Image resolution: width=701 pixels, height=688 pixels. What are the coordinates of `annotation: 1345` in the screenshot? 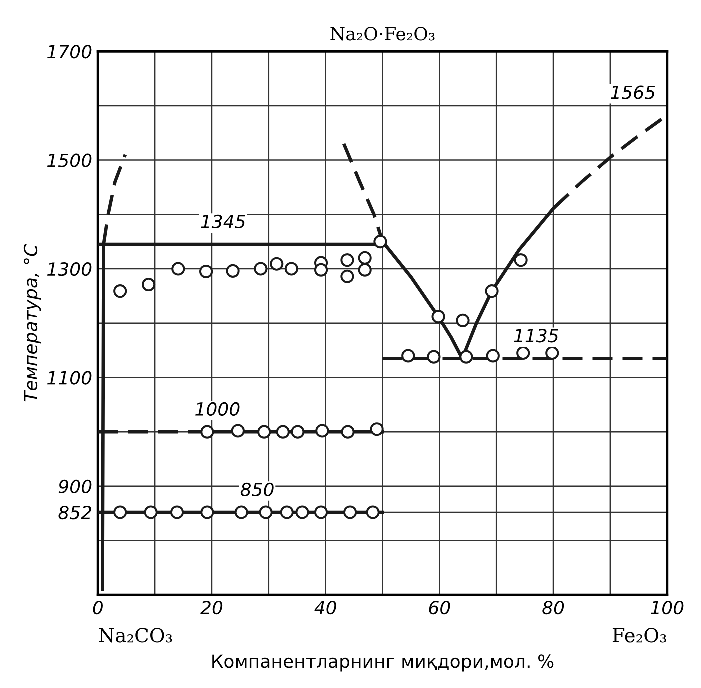 It's located at (223, 221).